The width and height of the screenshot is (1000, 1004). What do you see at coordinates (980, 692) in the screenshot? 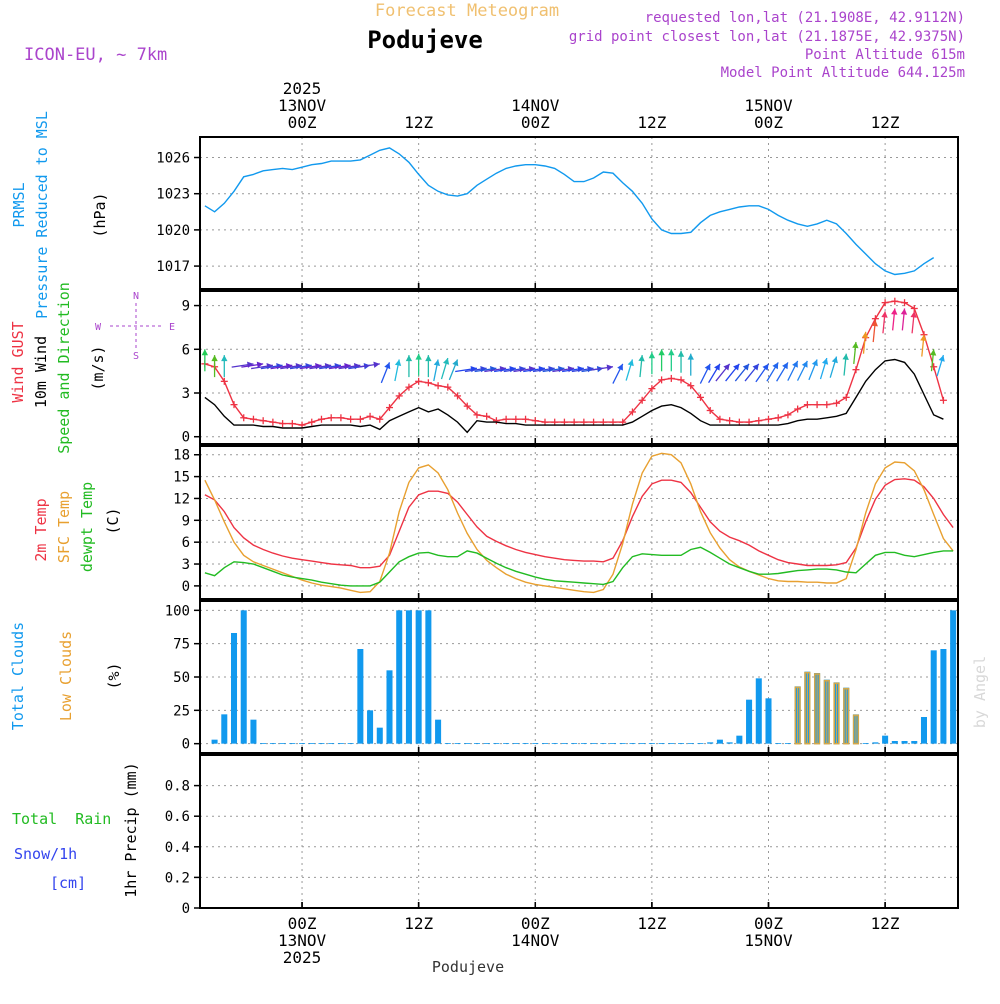
I see `credit-label: by Angel` at bounding box center [980, 692].